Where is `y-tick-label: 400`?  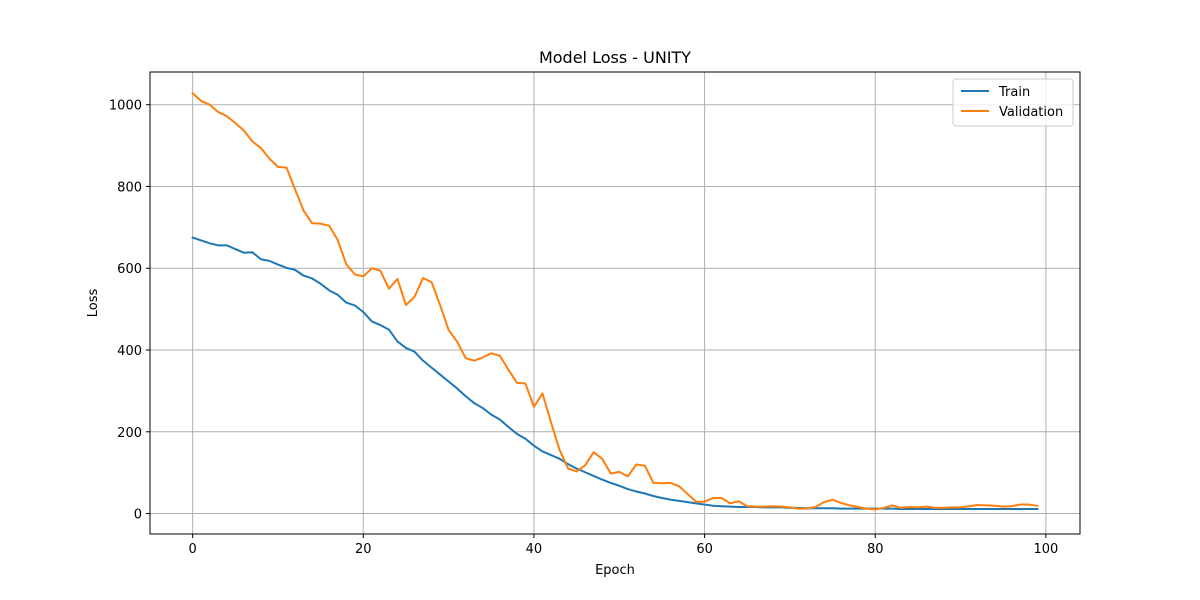
y-tick-label: 400 is located at coordinates (129, 351).